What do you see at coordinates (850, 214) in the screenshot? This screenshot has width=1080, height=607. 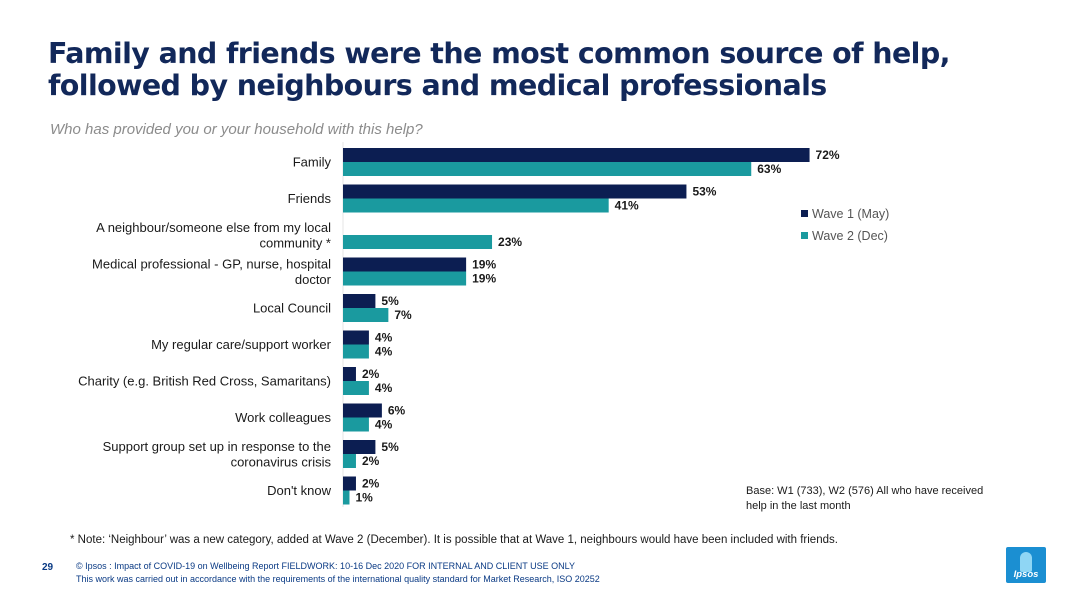 I see `legend-entry: Wave 1 (May)` at bounding box center [850, 214].